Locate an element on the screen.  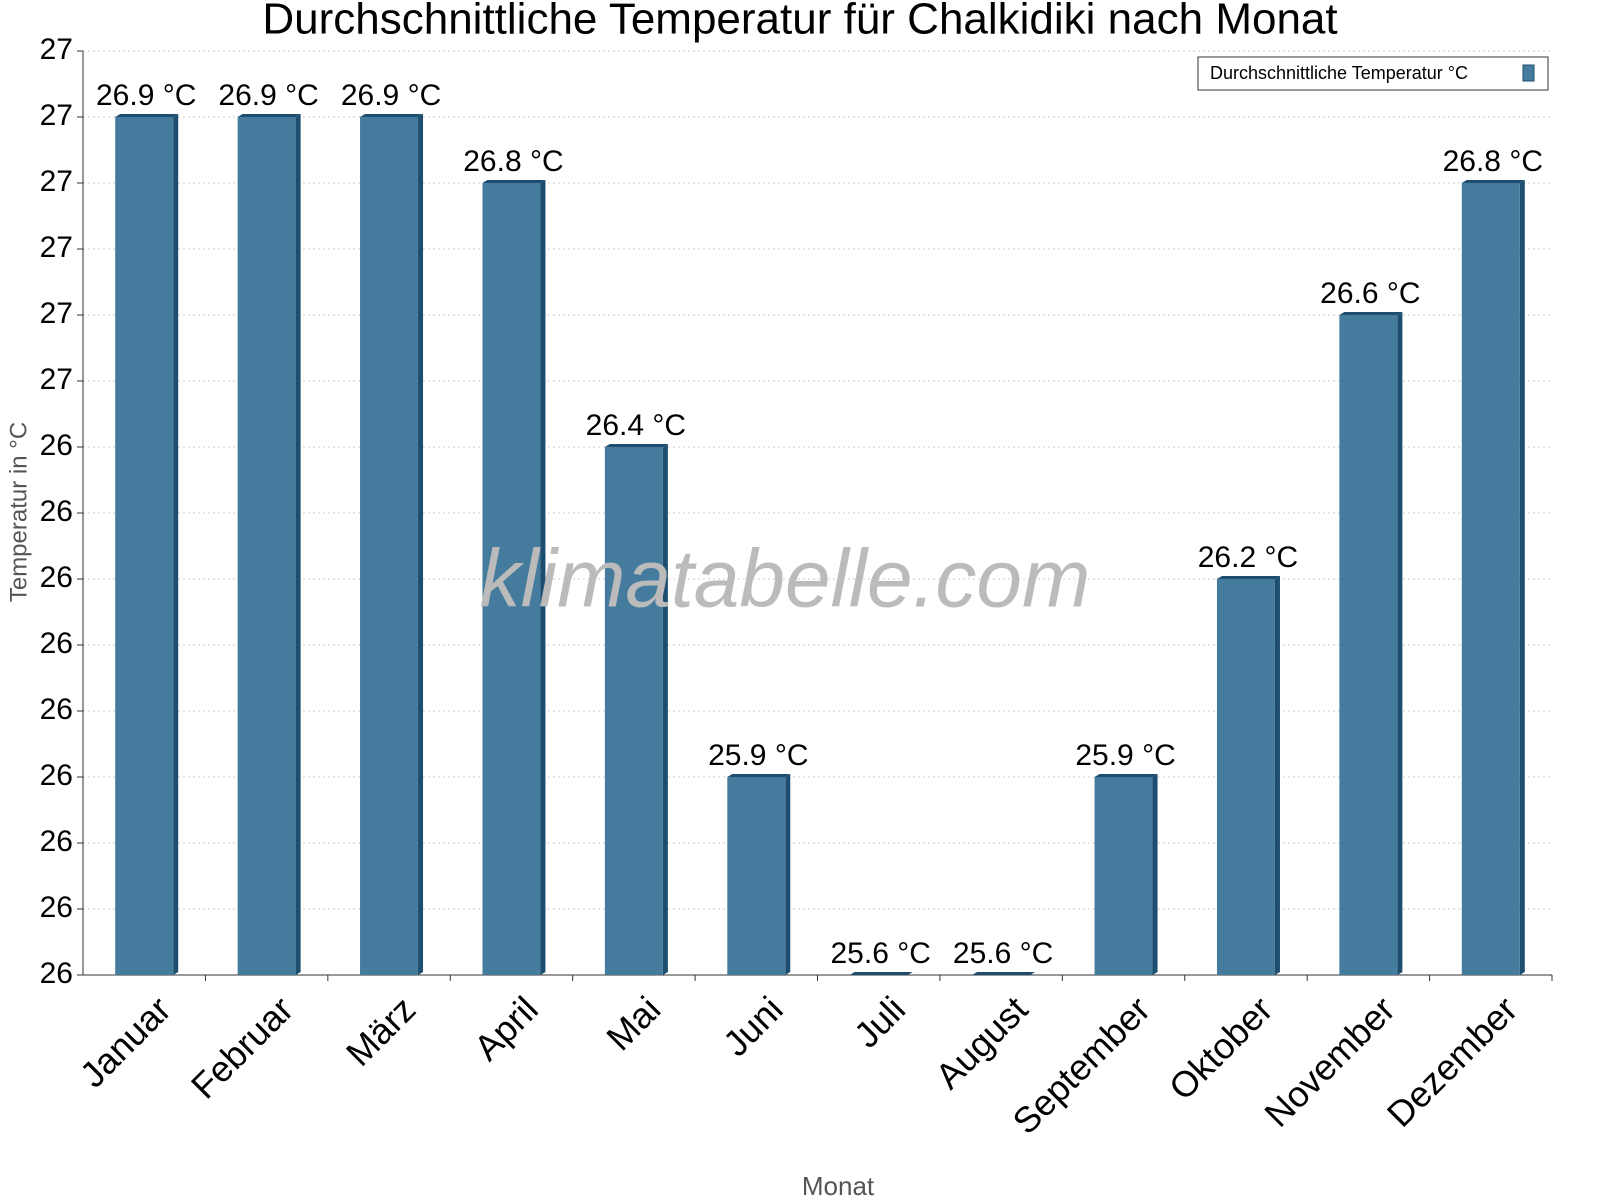
x-tick-label: Oktober is located at coordinates (1221, 1048).